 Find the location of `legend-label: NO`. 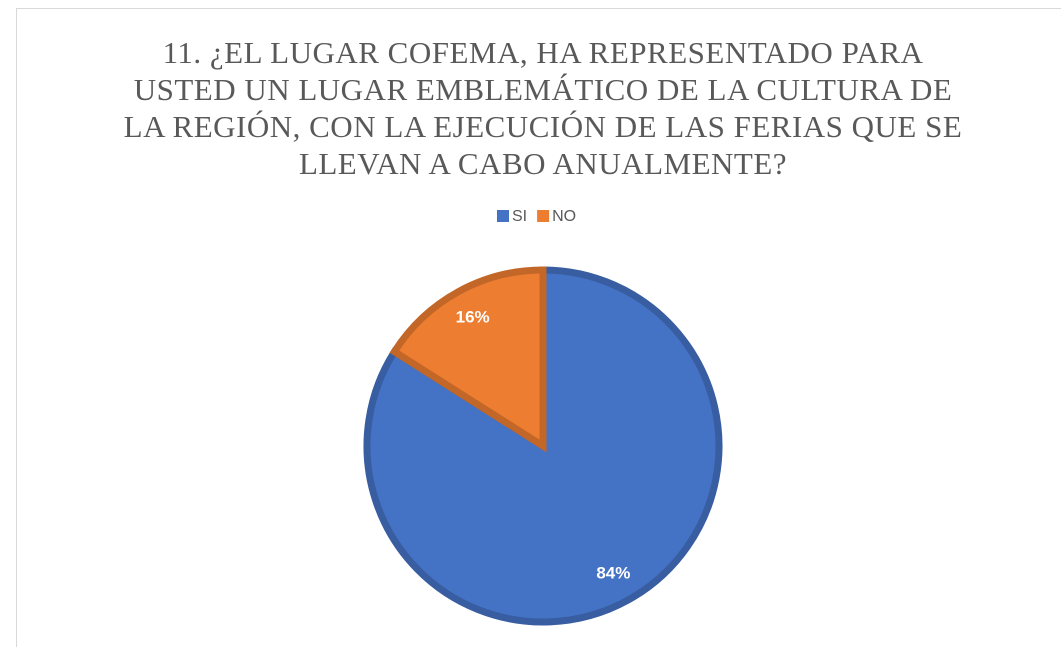

legend-label: NO is located at coordinates (564, 216).